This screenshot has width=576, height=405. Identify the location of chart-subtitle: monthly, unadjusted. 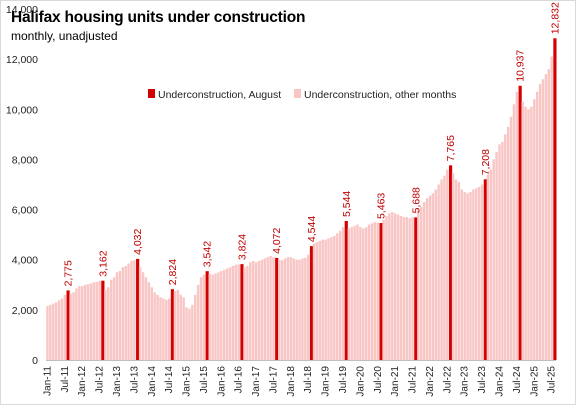
(64, 36).